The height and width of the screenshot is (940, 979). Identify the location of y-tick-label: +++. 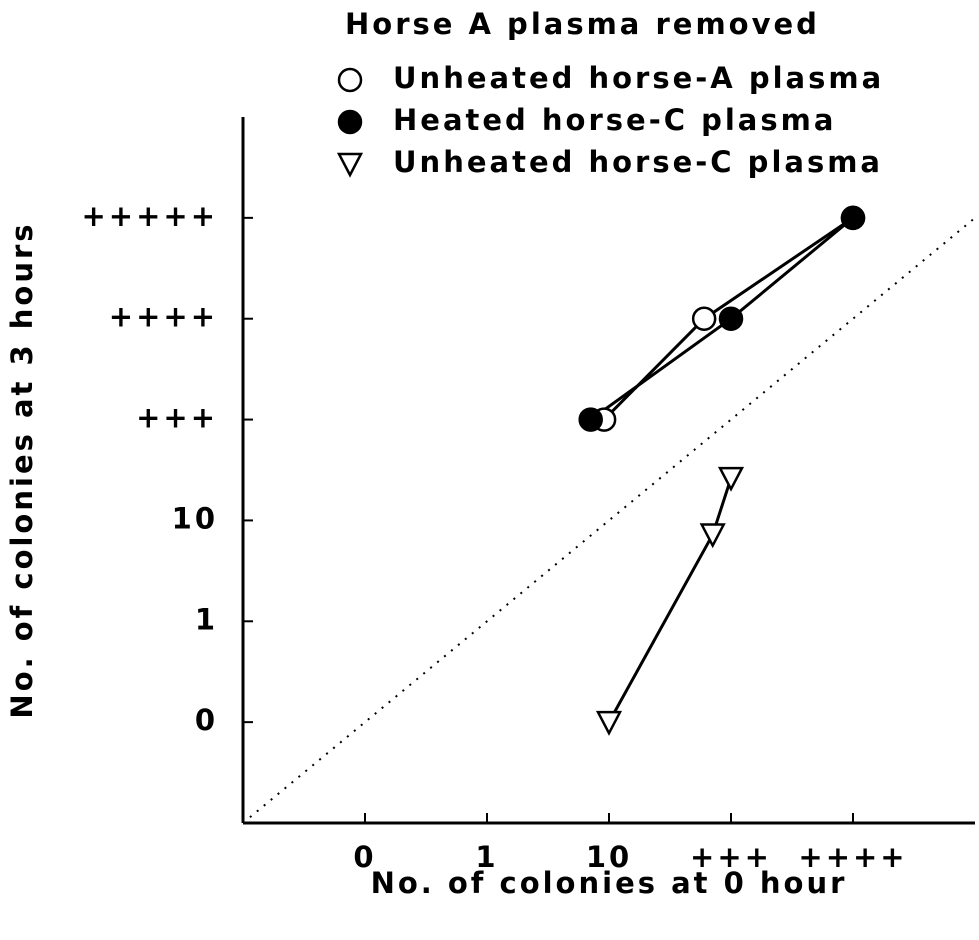
(177, 418).